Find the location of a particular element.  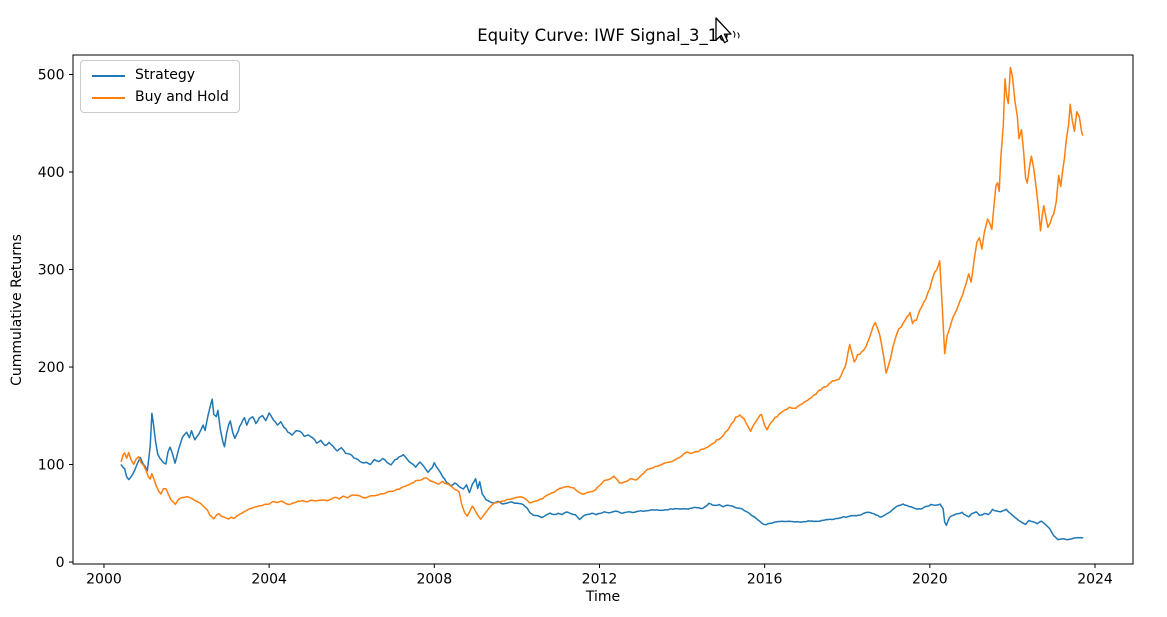

legend-item-strategy: Strategy is located at coordinates (160, 75).